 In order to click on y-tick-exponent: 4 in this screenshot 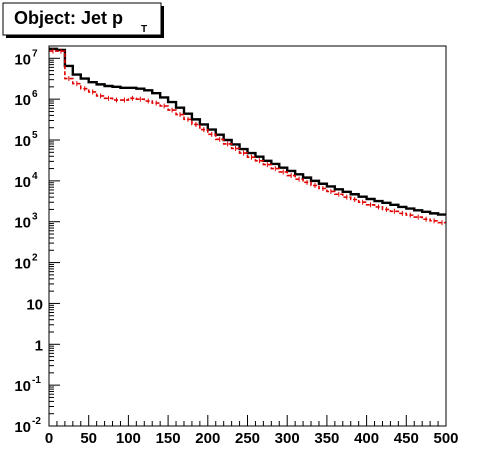, I will do `click(35, 176)`.